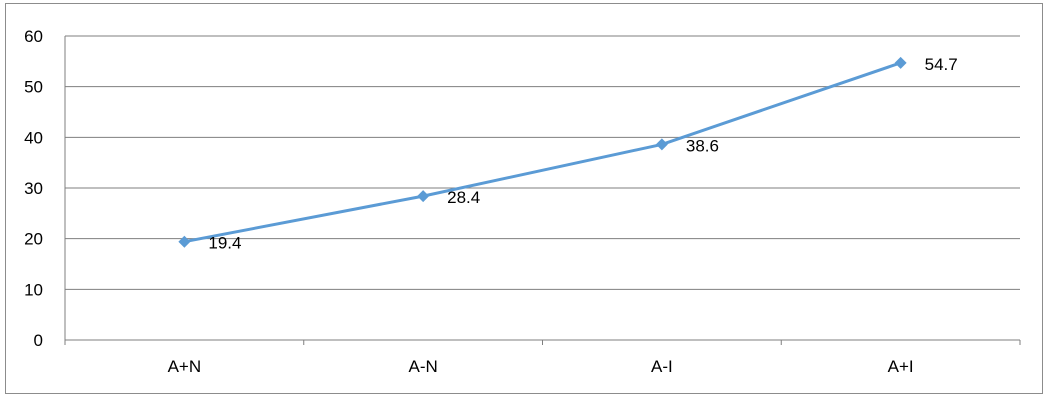  I want to click on y-tick-label-60: 60, so click(33, 36).